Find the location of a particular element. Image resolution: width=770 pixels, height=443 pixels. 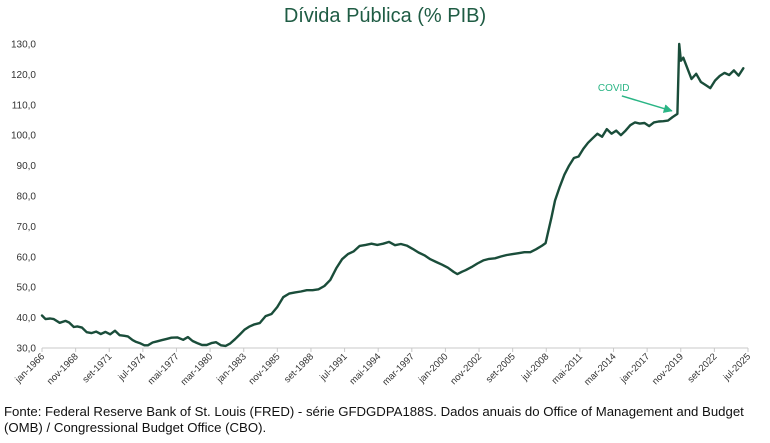

annotations: COVID is located at coordinates (635, 98).